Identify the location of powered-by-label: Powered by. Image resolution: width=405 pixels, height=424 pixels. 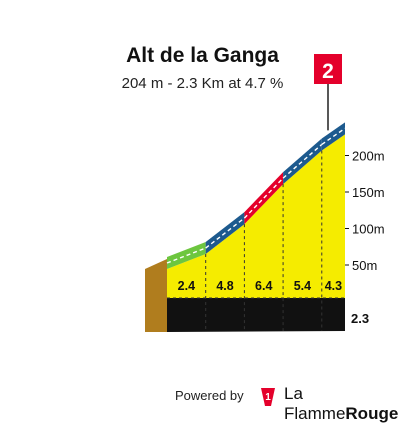
(209, 395).